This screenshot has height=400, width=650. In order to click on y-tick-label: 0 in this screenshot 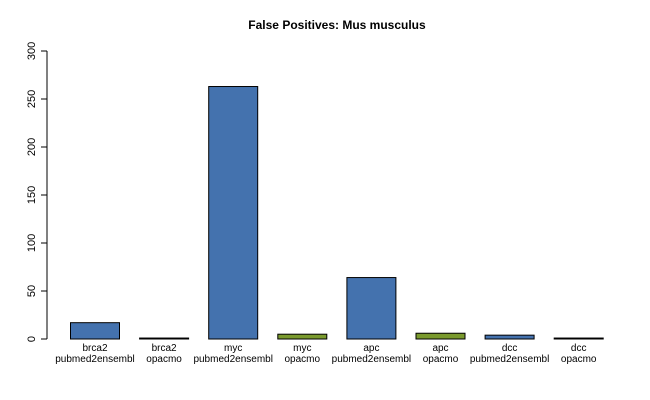, I will do `click(32, 339)`.